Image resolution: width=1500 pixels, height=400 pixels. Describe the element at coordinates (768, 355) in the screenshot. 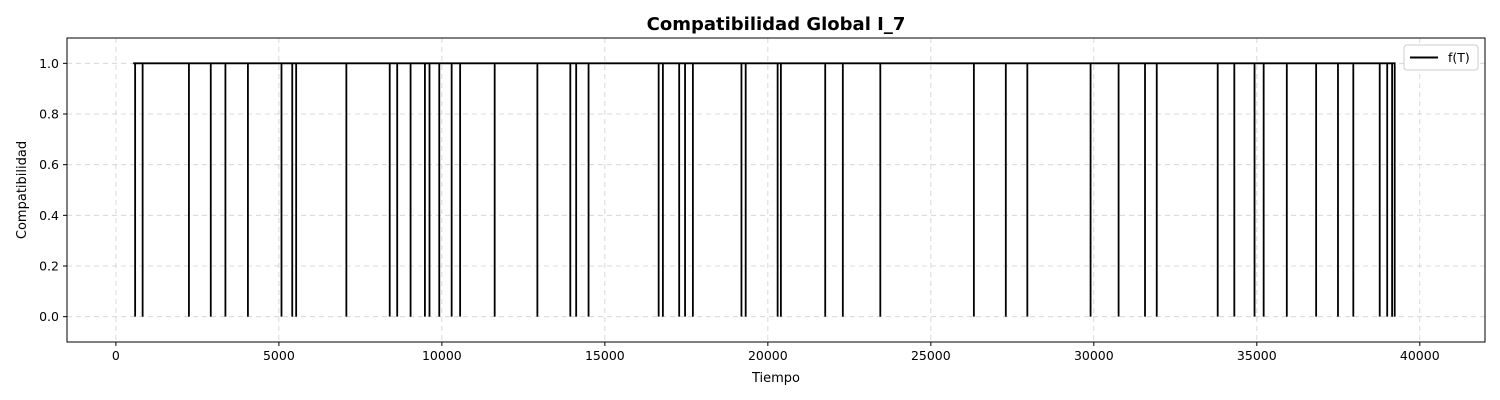

I see `x-tick-label: 20000` at that location.